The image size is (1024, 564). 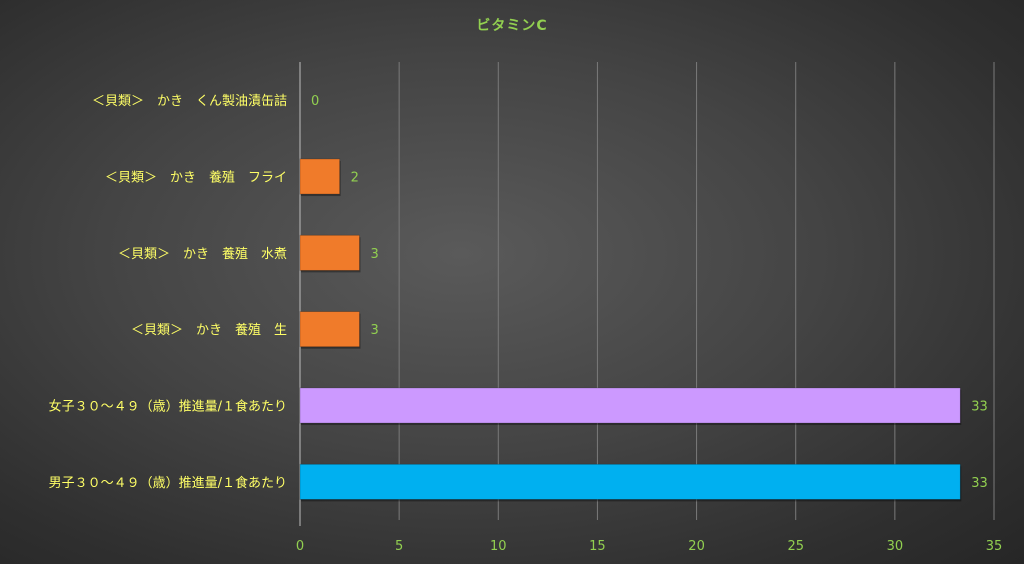 I want to click on category-label: ＜貝類＞ かき 養殖 フライ, so click(x=196, y=178).